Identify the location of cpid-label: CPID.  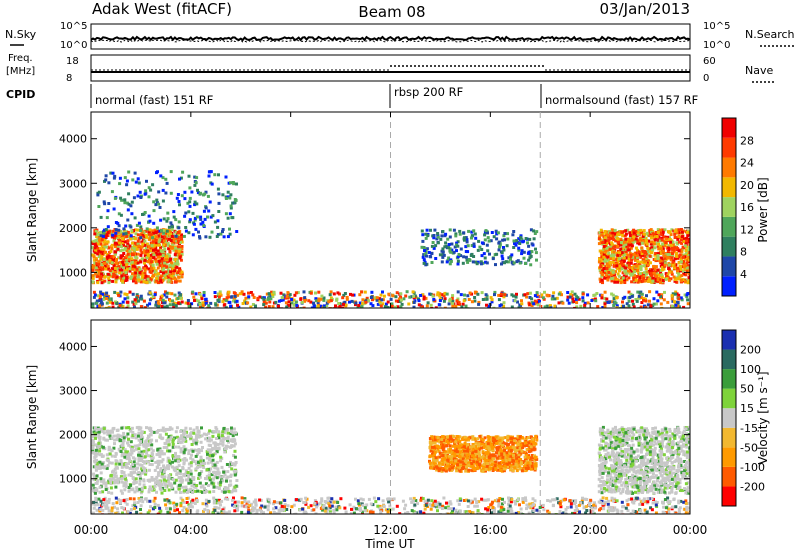
(20, 94).